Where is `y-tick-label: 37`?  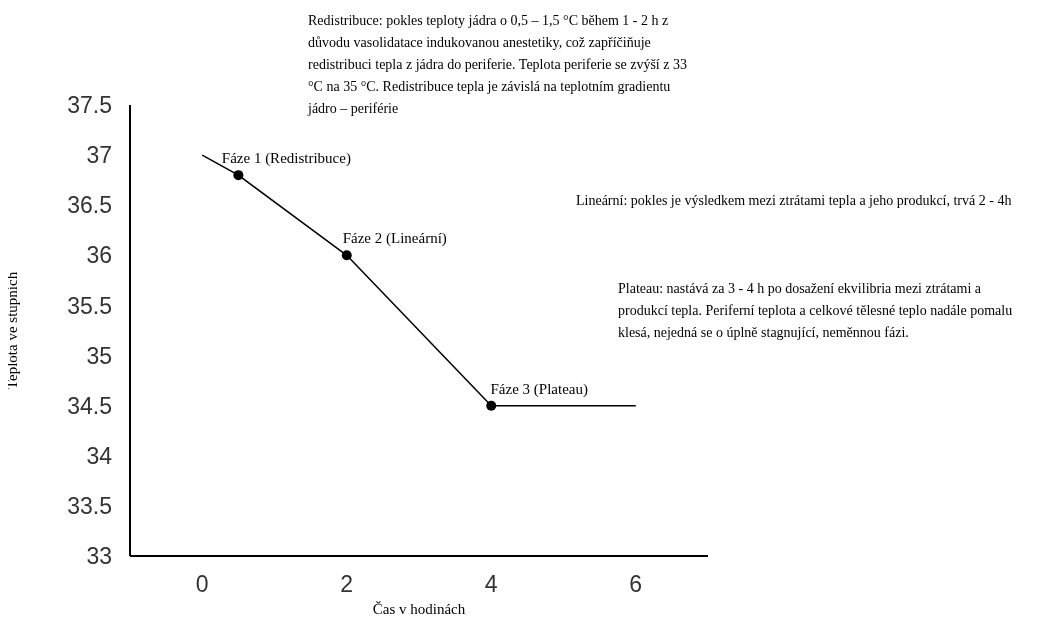
y-tick-label: 37 is located at coordinates (99, 155).